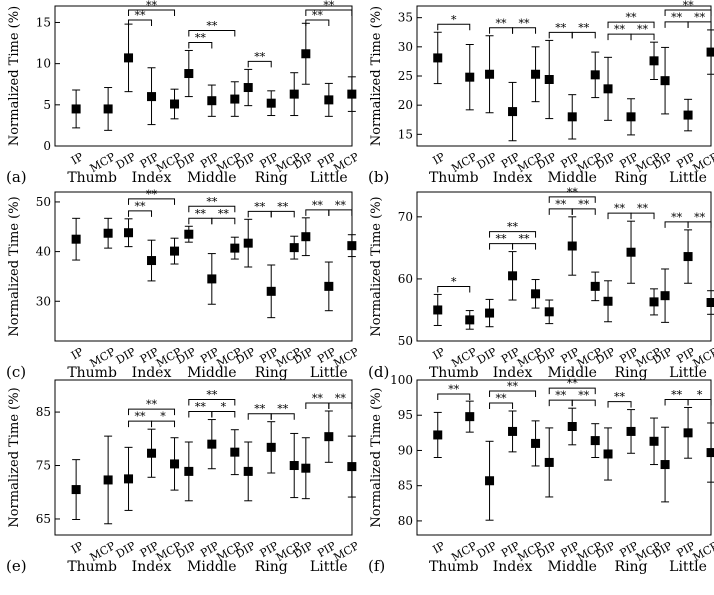 The width and height of the screenshot is (714, 595). What do you see at coordinates (405, 76) in the screenshot?
I see `y-tick-label: 25` at bounding box center [405, 76].